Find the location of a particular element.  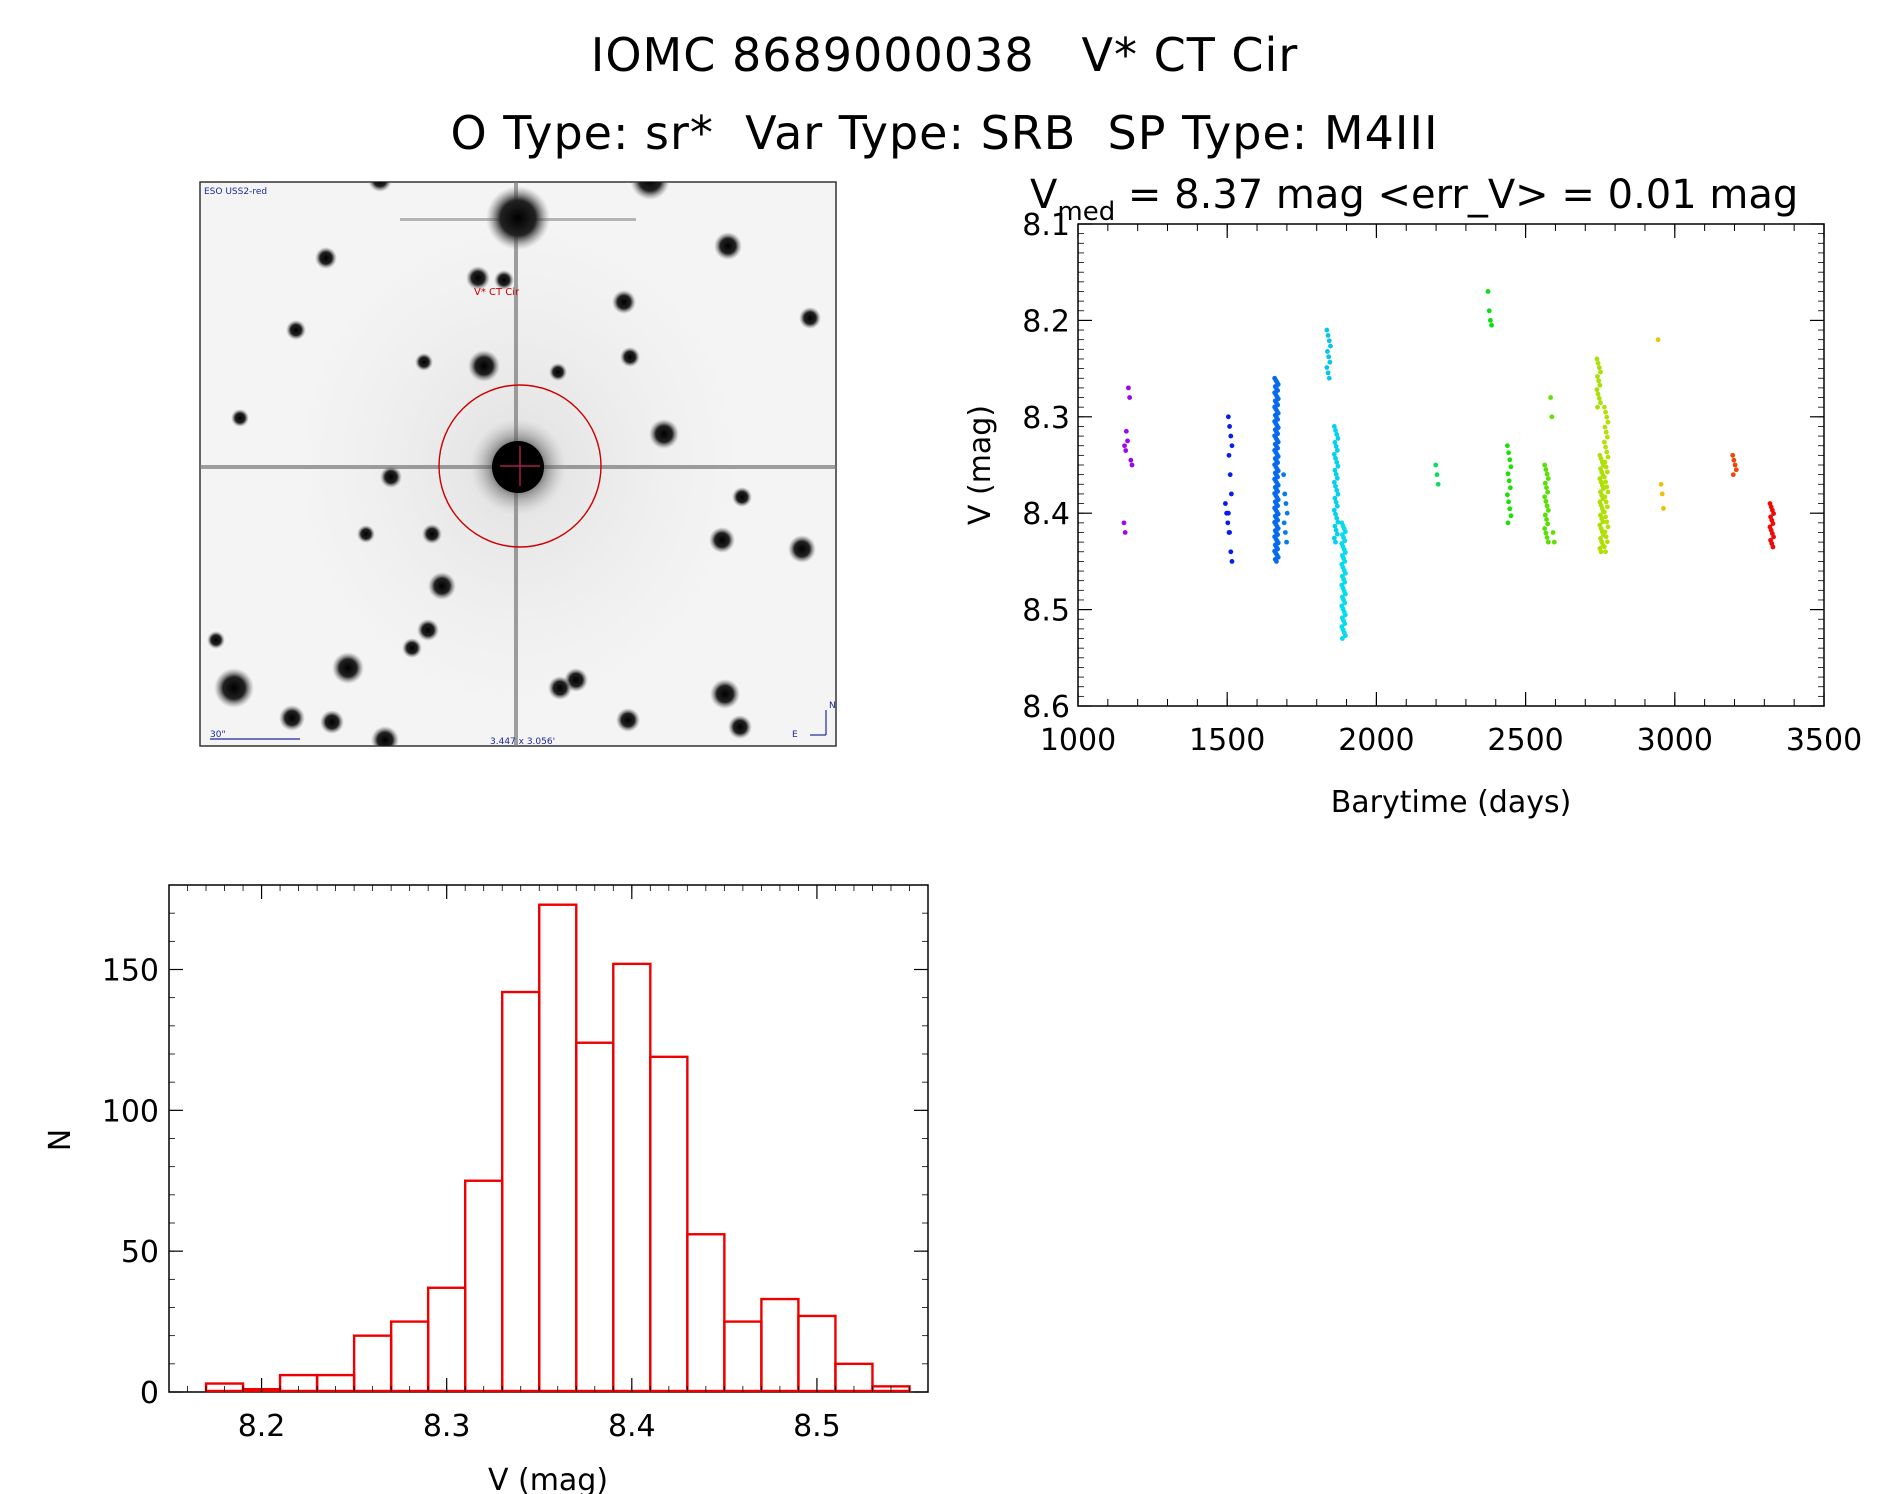

chart-title-line2: O Type: sr* Var Type: SRB SP Type: M4III is located at coordinates (944, 133).